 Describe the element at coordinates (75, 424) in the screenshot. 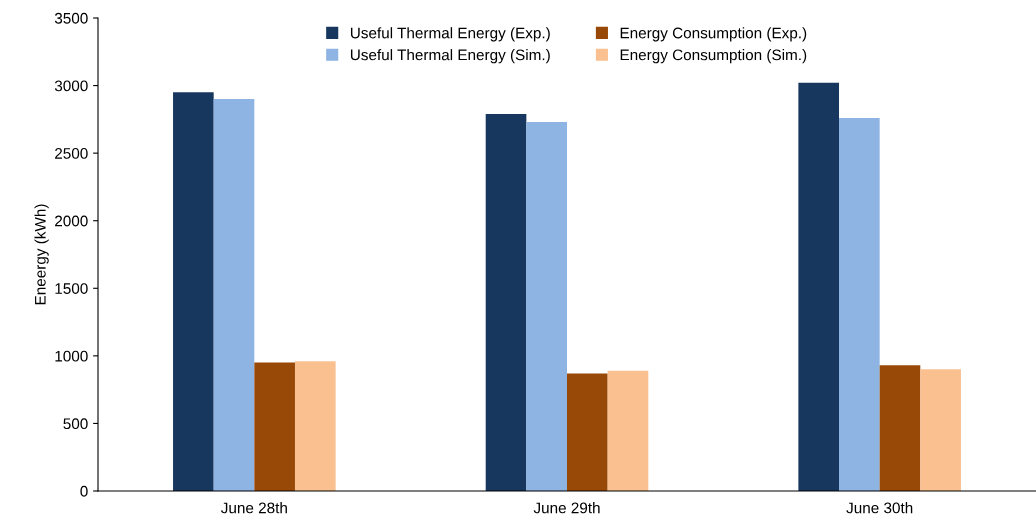

I see `y-tick-label: 500` at that location.